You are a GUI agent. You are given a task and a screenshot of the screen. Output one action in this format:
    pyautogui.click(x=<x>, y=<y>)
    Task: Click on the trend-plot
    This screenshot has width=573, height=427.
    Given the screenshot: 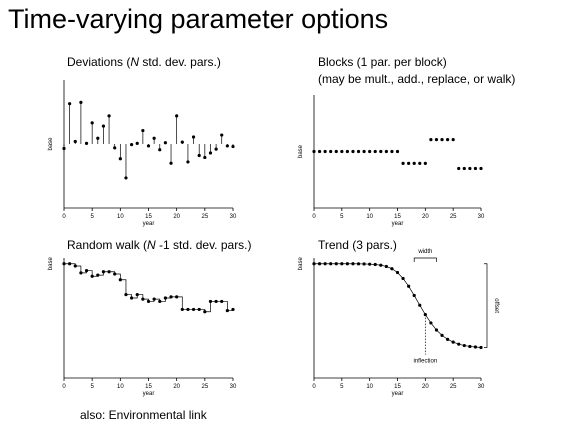 What is the action you would take?
    pyautogui.click(x=399, y=319)
    